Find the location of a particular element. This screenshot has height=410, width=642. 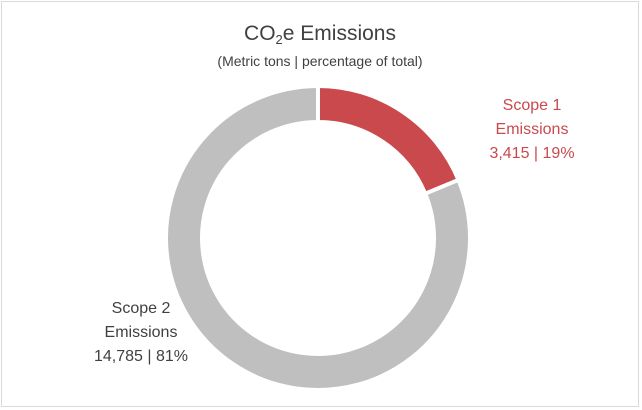

chart-title: CO2e Emissions is located at coordinates (320, 34).